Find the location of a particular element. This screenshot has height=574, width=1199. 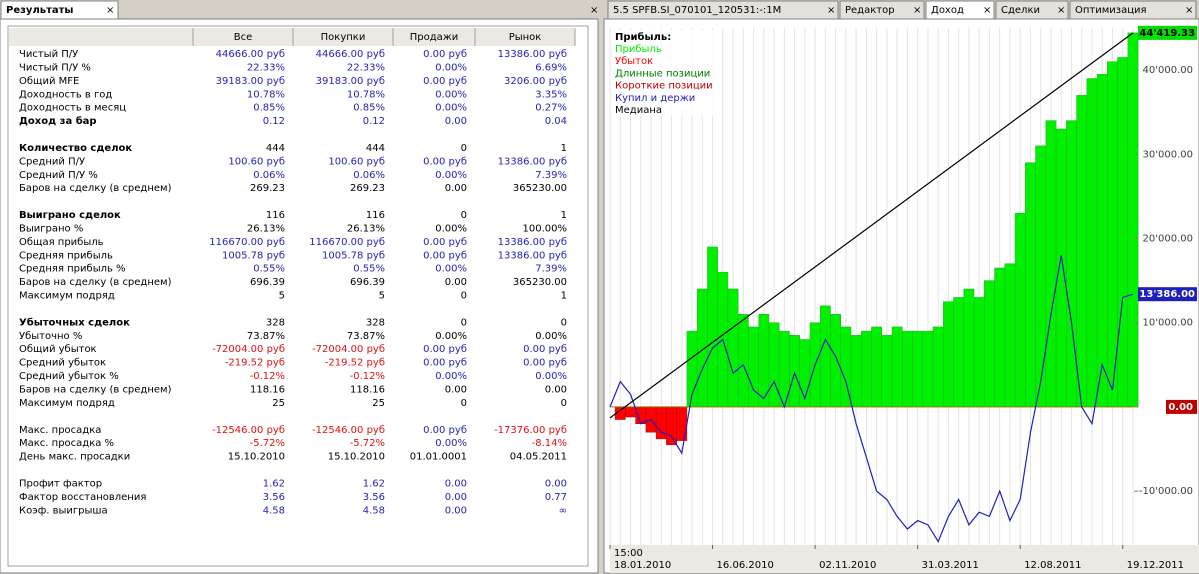

tab-label: Доход is located at coordinates (947, 10).